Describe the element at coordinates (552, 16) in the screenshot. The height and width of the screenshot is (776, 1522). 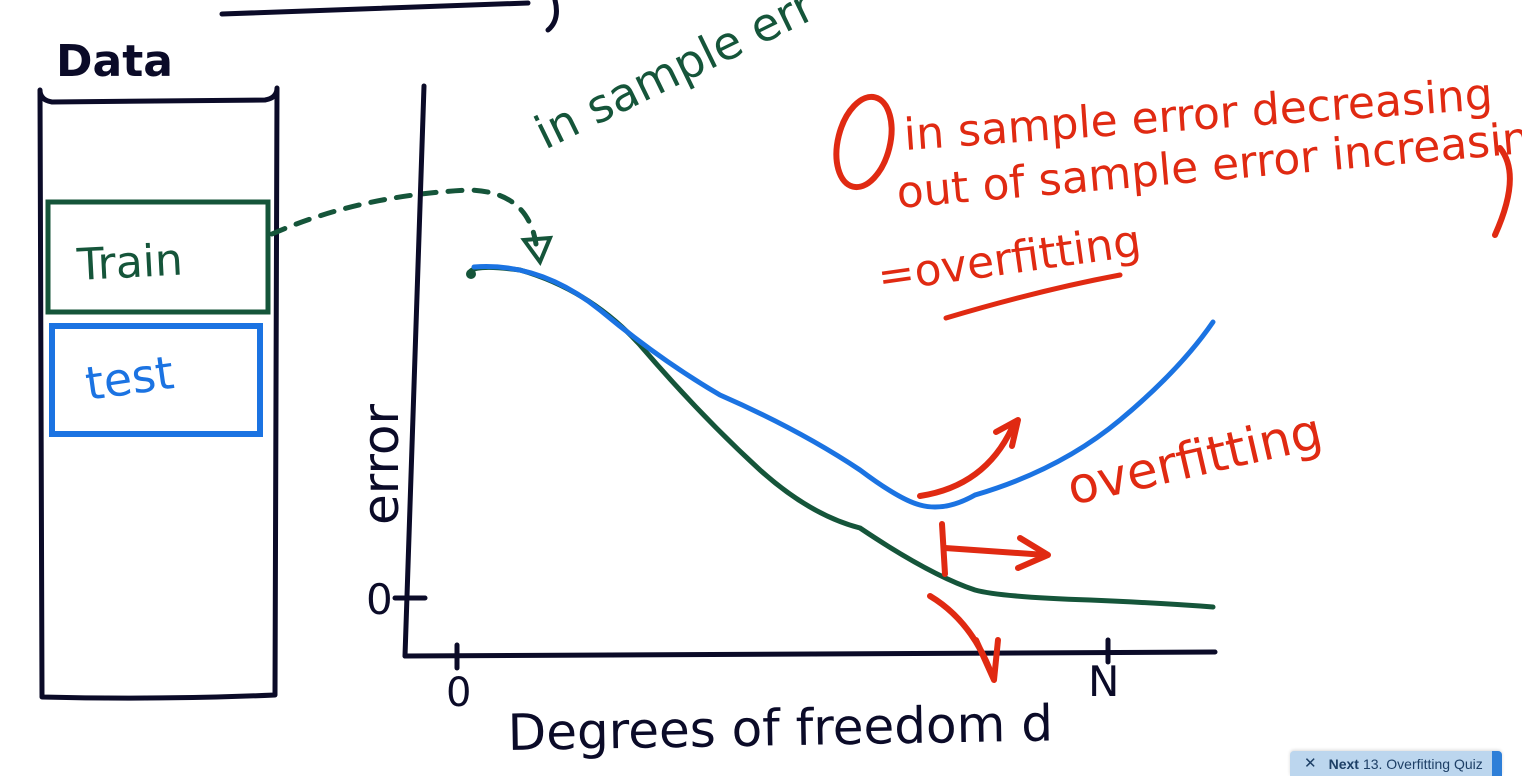
I see `top-stroke-hook` at that location.